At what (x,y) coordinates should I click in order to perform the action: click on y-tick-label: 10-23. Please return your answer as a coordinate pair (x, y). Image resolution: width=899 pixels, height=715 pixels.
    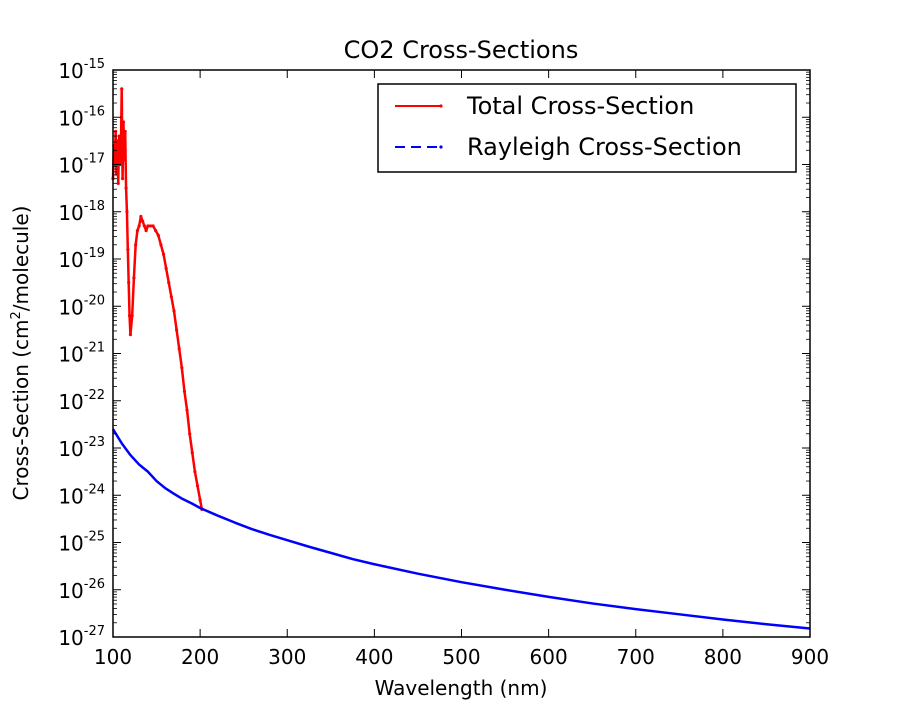
    Looking at the image, I should click on (81, 448).